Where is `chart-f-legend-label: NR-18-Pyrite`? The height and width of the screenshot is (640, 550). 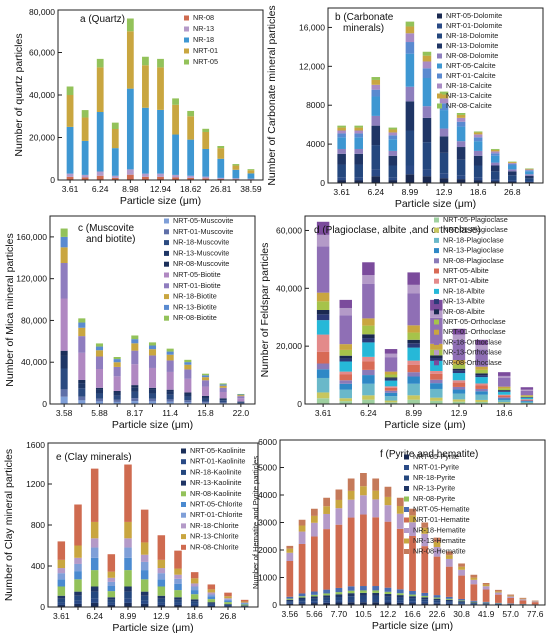
chart-f-legend-label: NR-18-Pyrite is located at coordinates (434, 477).